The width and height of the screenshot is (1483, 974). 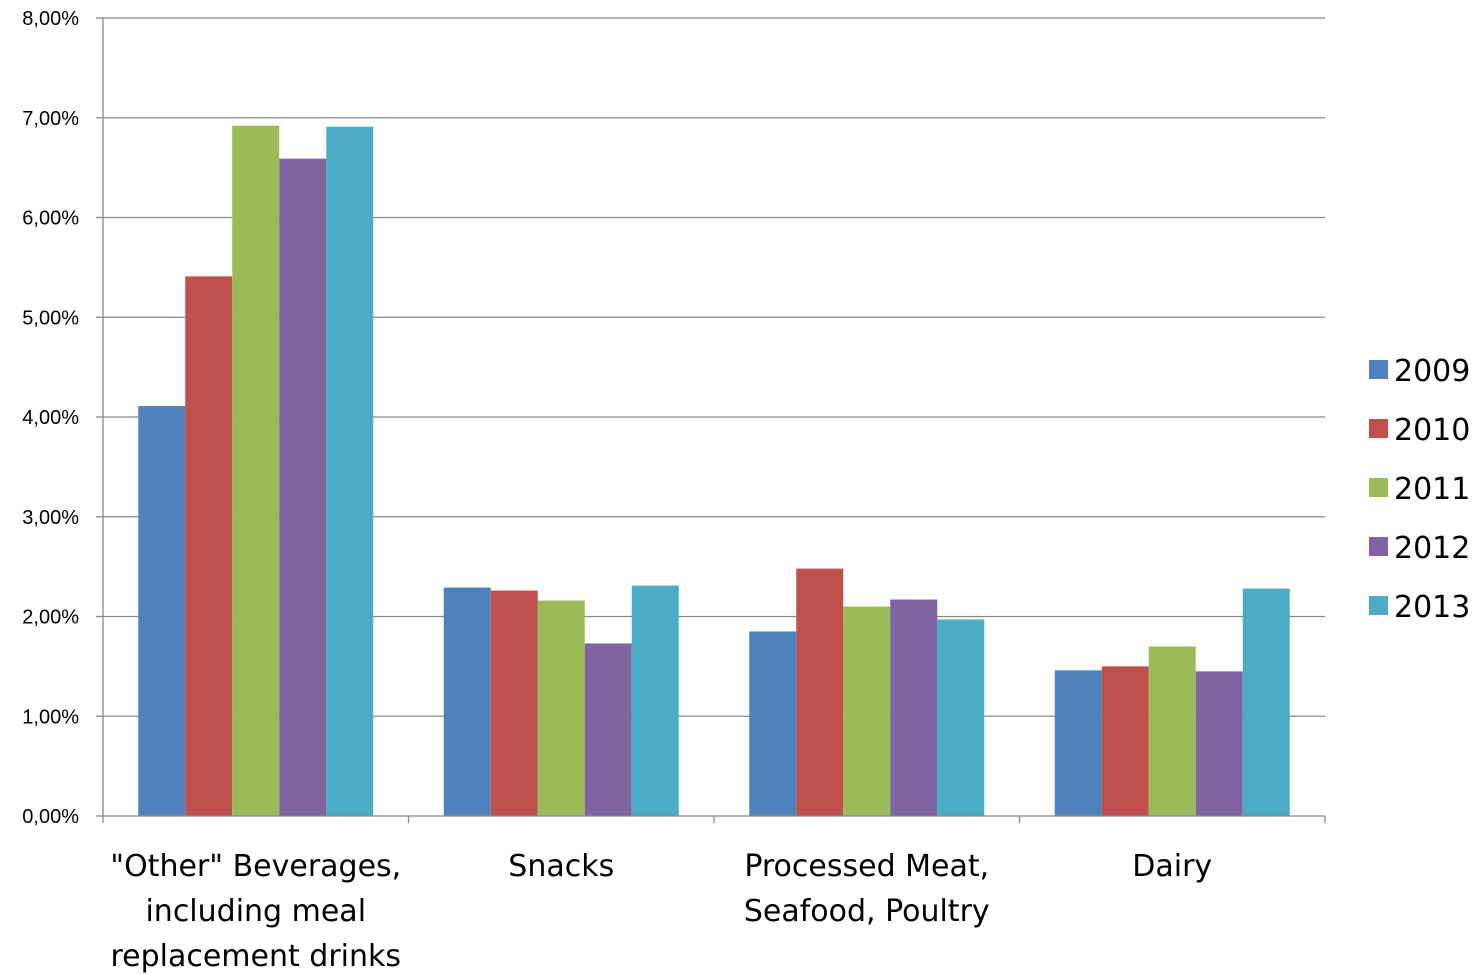 What do you see at coordinates (561, 866) in the screenshot?
I see `x-category-label-1: Snacks` at bounding box center [561, 866].